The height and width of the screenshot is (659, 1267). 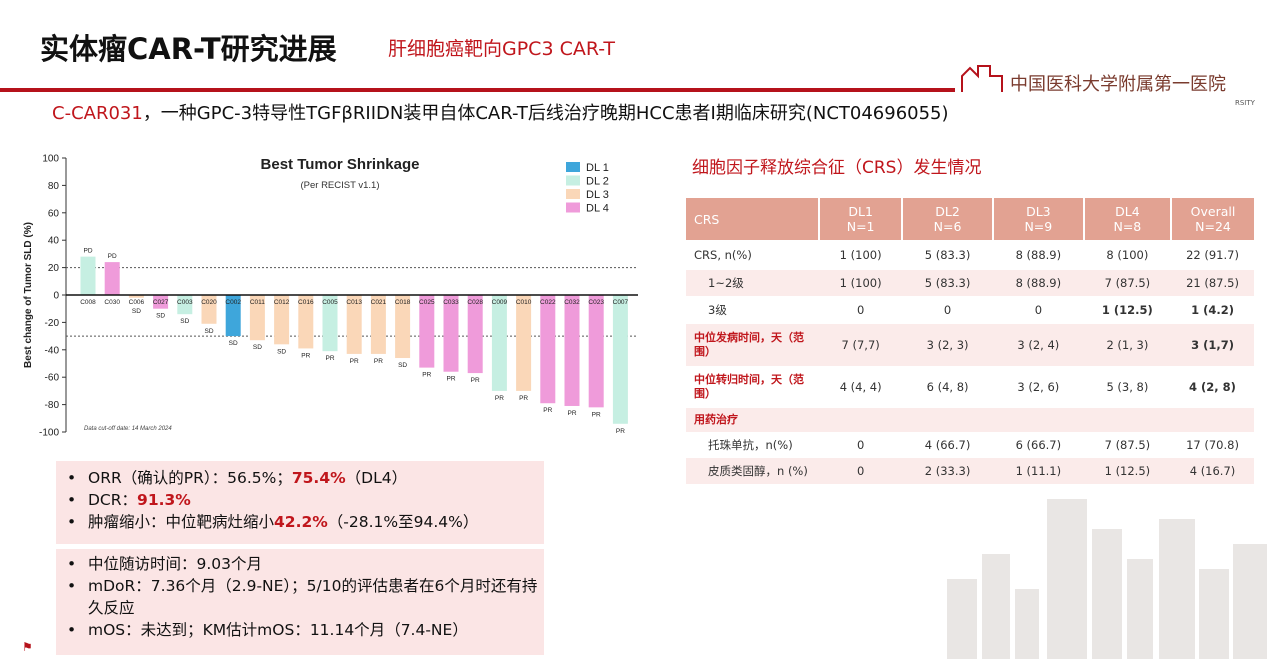 What do you see at coordinates (185, 302) in the screenshot?
I see `category-label: C003` at bounding box center [185, 302].